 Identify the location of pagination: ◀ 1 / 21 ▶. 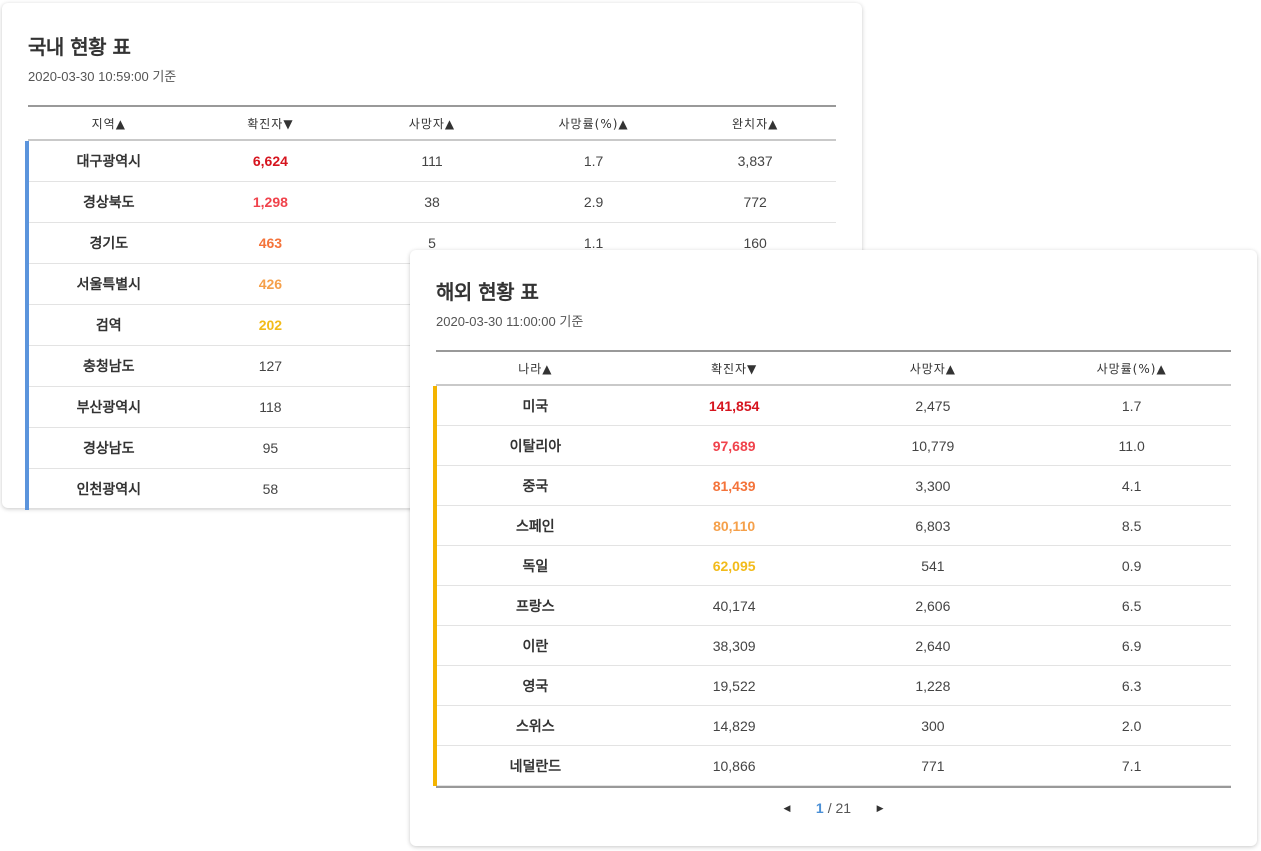
(833, 808).